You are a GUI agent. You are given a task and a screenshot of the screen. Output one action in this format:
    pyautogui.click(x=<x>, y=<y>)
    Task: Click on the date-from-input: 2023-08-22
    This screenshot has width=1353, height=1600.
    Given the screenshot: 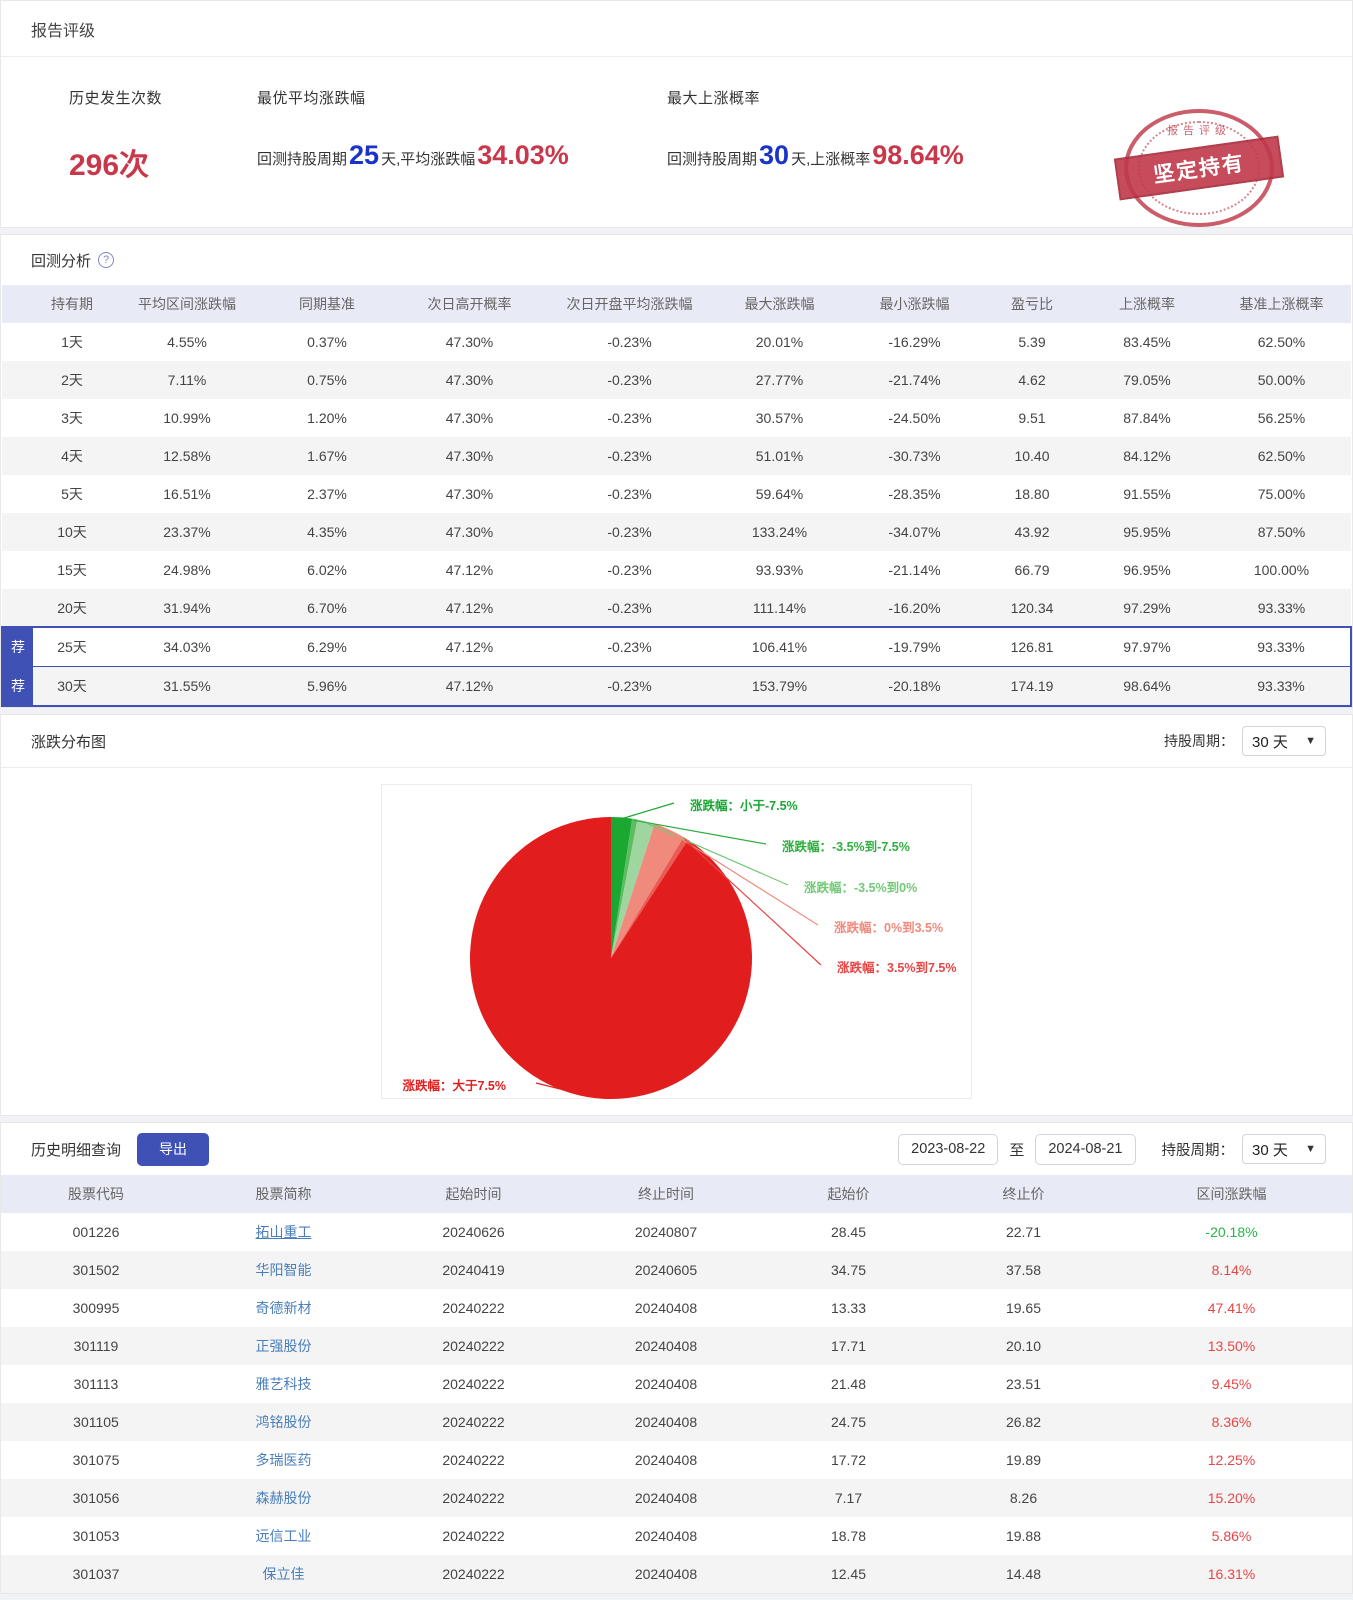 What is the action you would take?
    pyautogui.click(x=948, y=1149)
    